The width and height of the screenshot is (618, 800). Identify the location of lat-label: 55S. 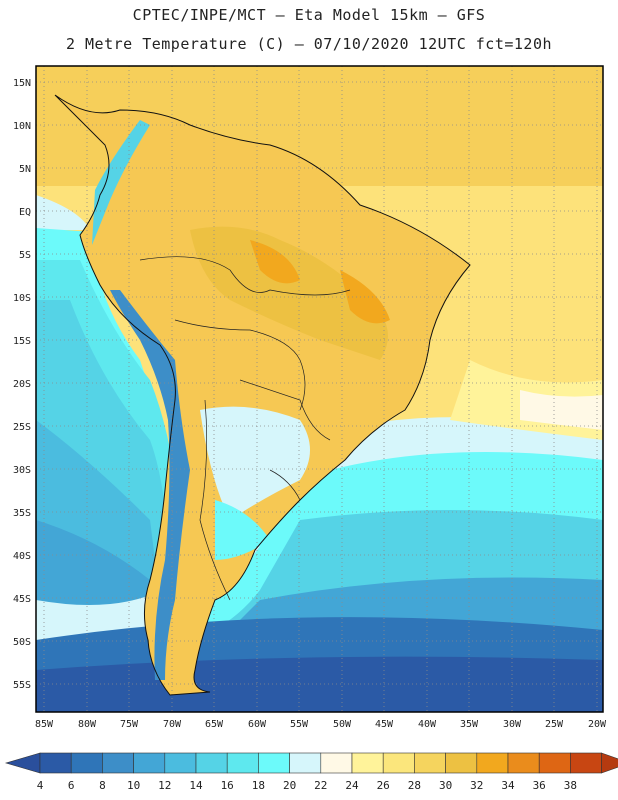
(22, 685).